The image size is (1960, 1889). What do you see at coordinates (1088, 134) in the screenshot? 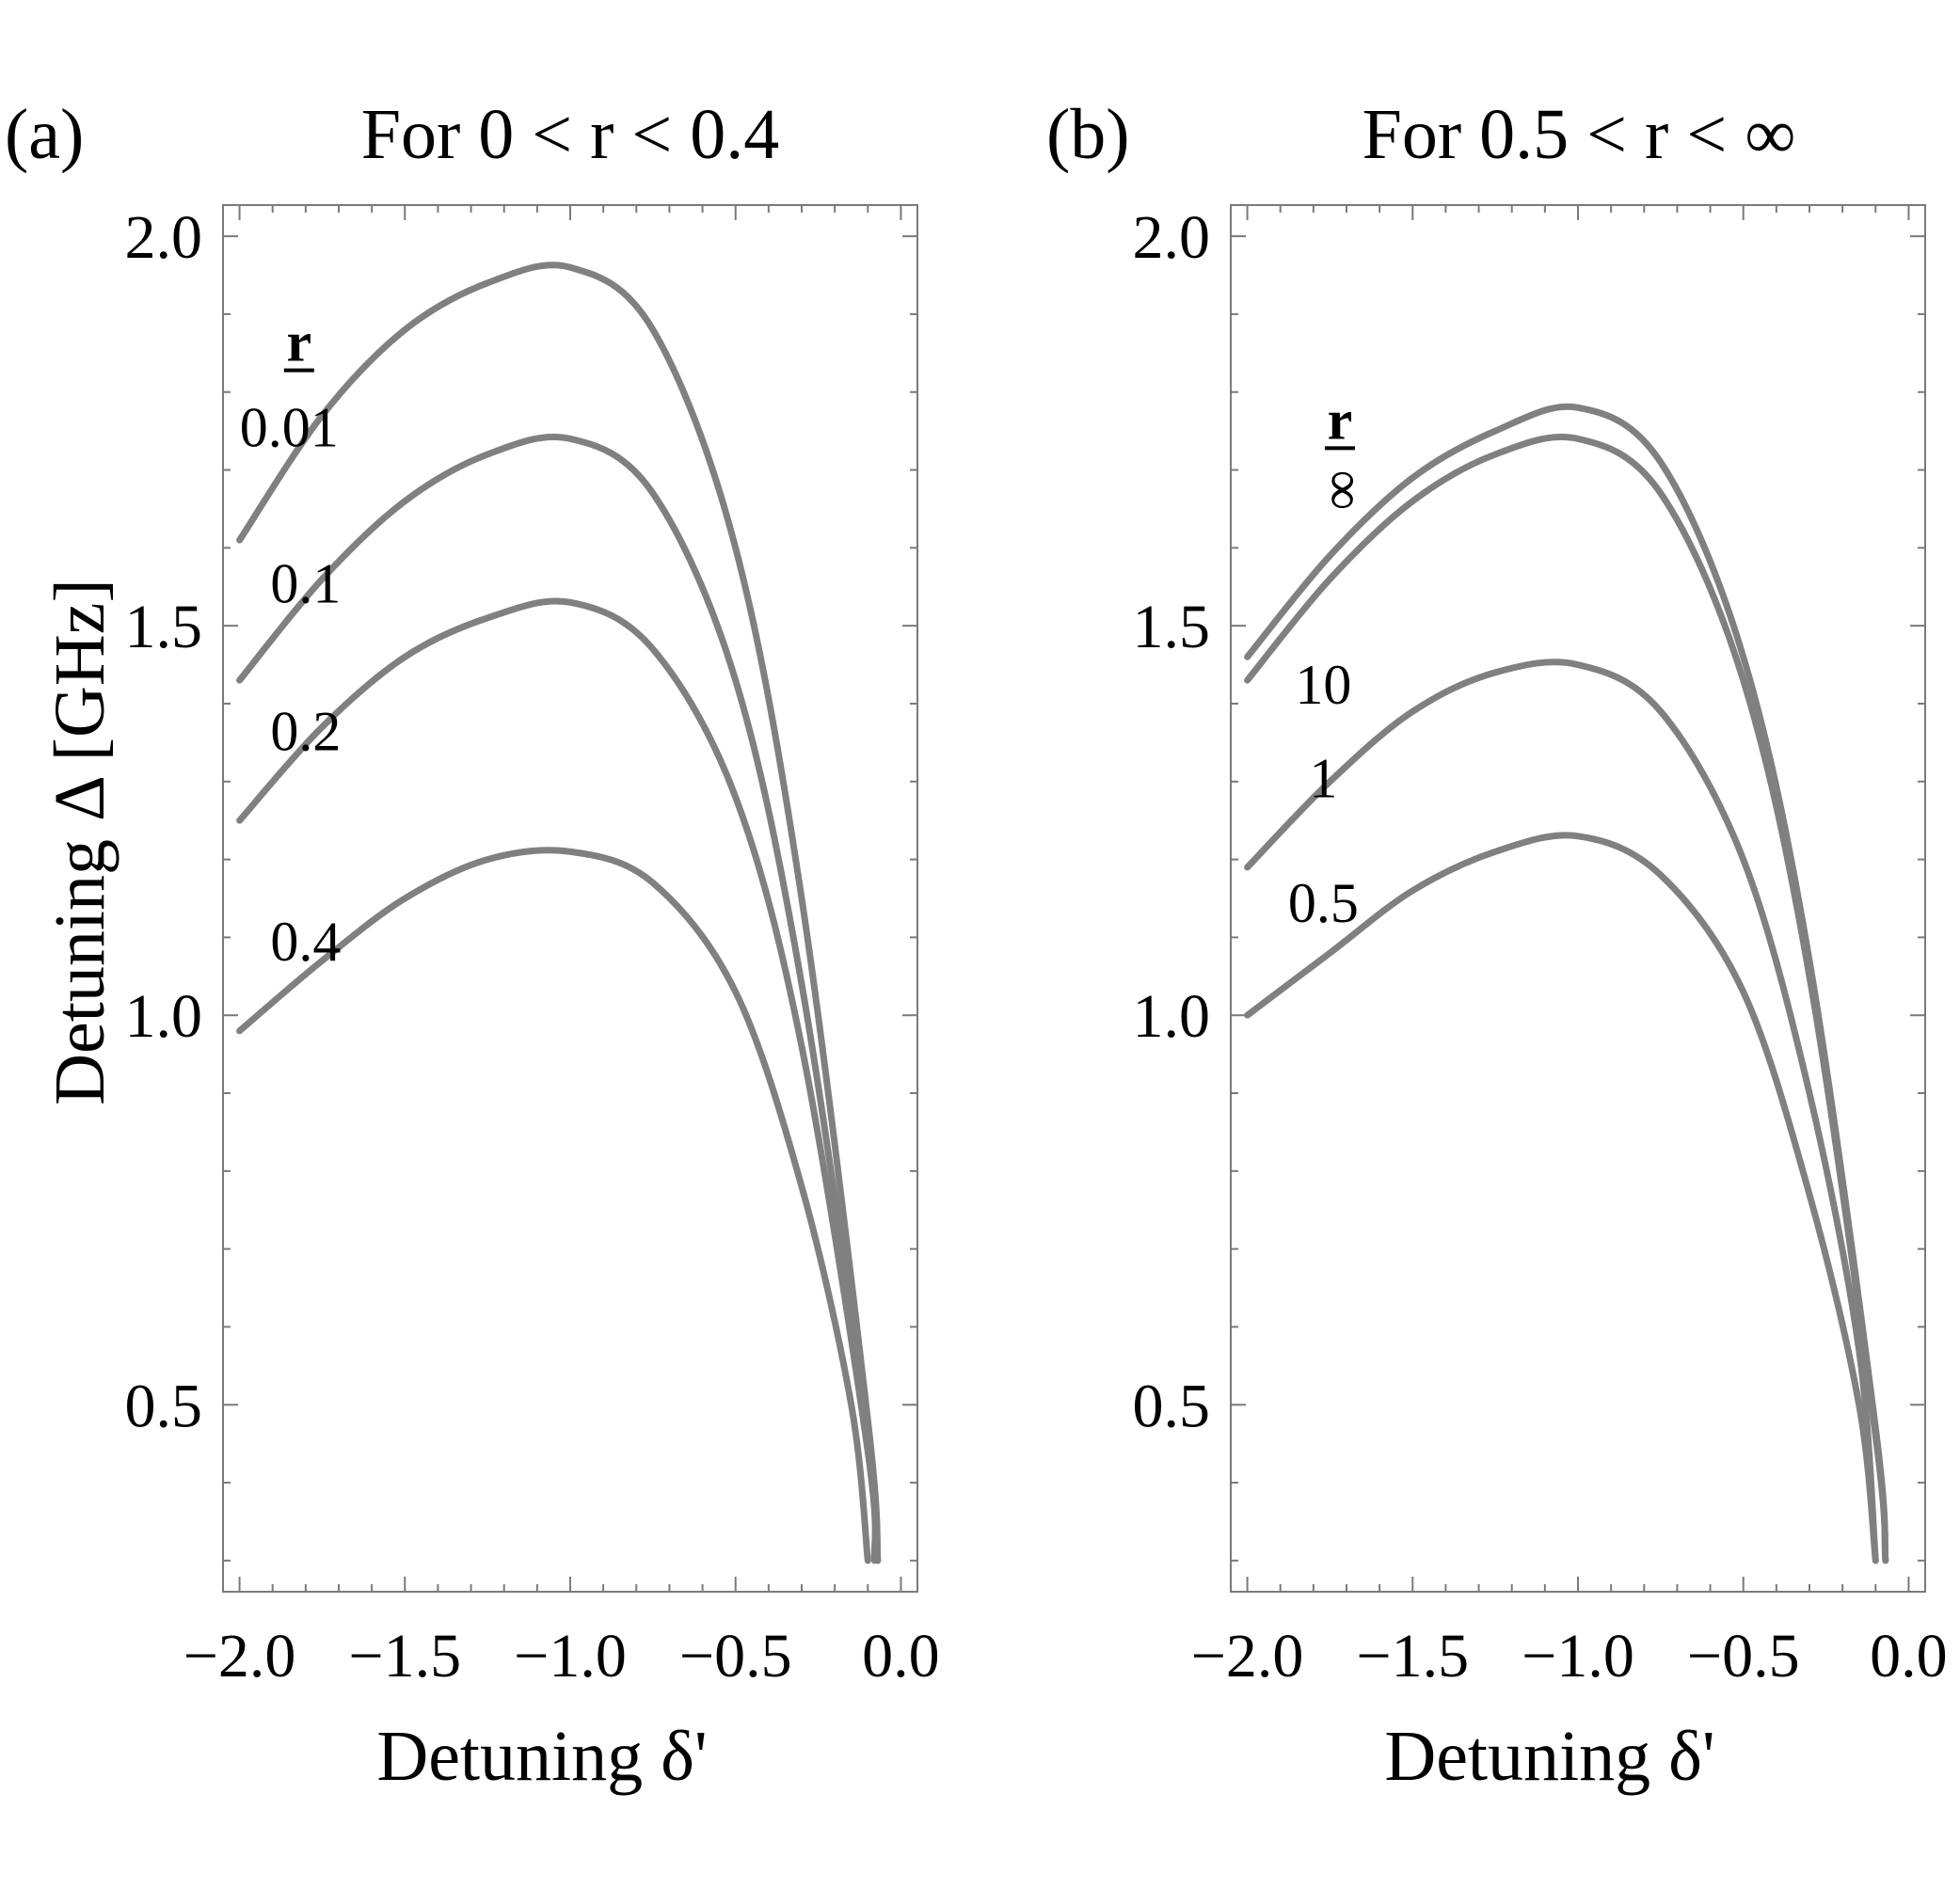
I see `panel-label: (b)` at bounding box center [1088, 134].